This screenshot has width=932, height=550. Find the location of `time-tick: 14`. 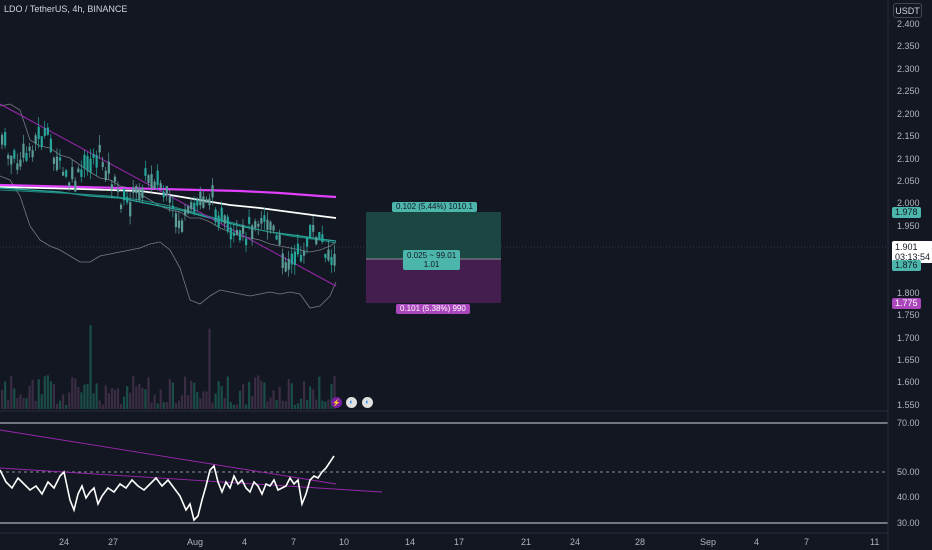

time-tick: 14 is located at coordinates (410, 542).